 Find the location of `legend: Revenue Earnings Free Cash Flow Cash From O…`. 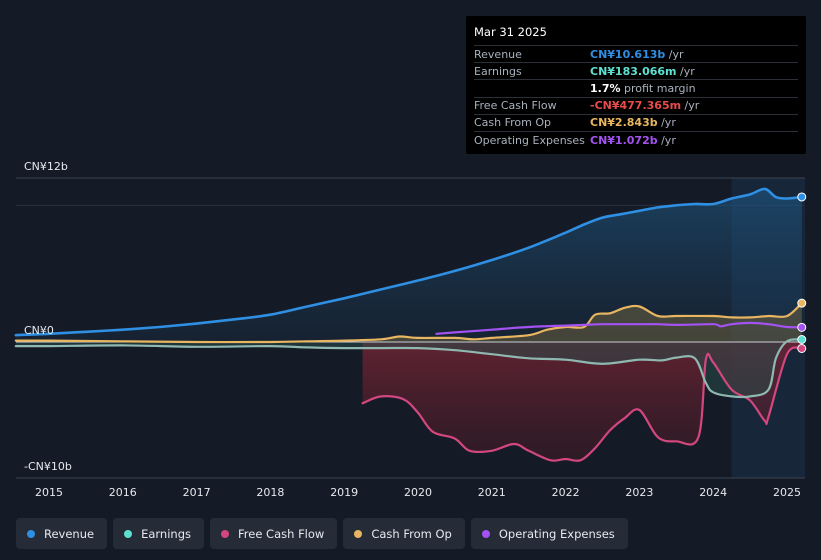

legend: Revenue Earnings Free Cash Flow Cash From O… is located at coordinates (322, 533).